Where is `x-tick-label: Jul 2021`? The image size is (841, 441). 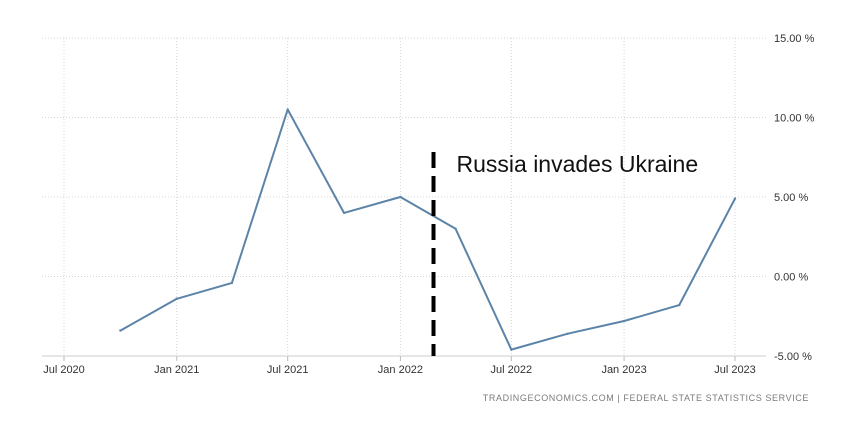
x-tick-label: Jul 2021 is located at coordinates (288, 370).